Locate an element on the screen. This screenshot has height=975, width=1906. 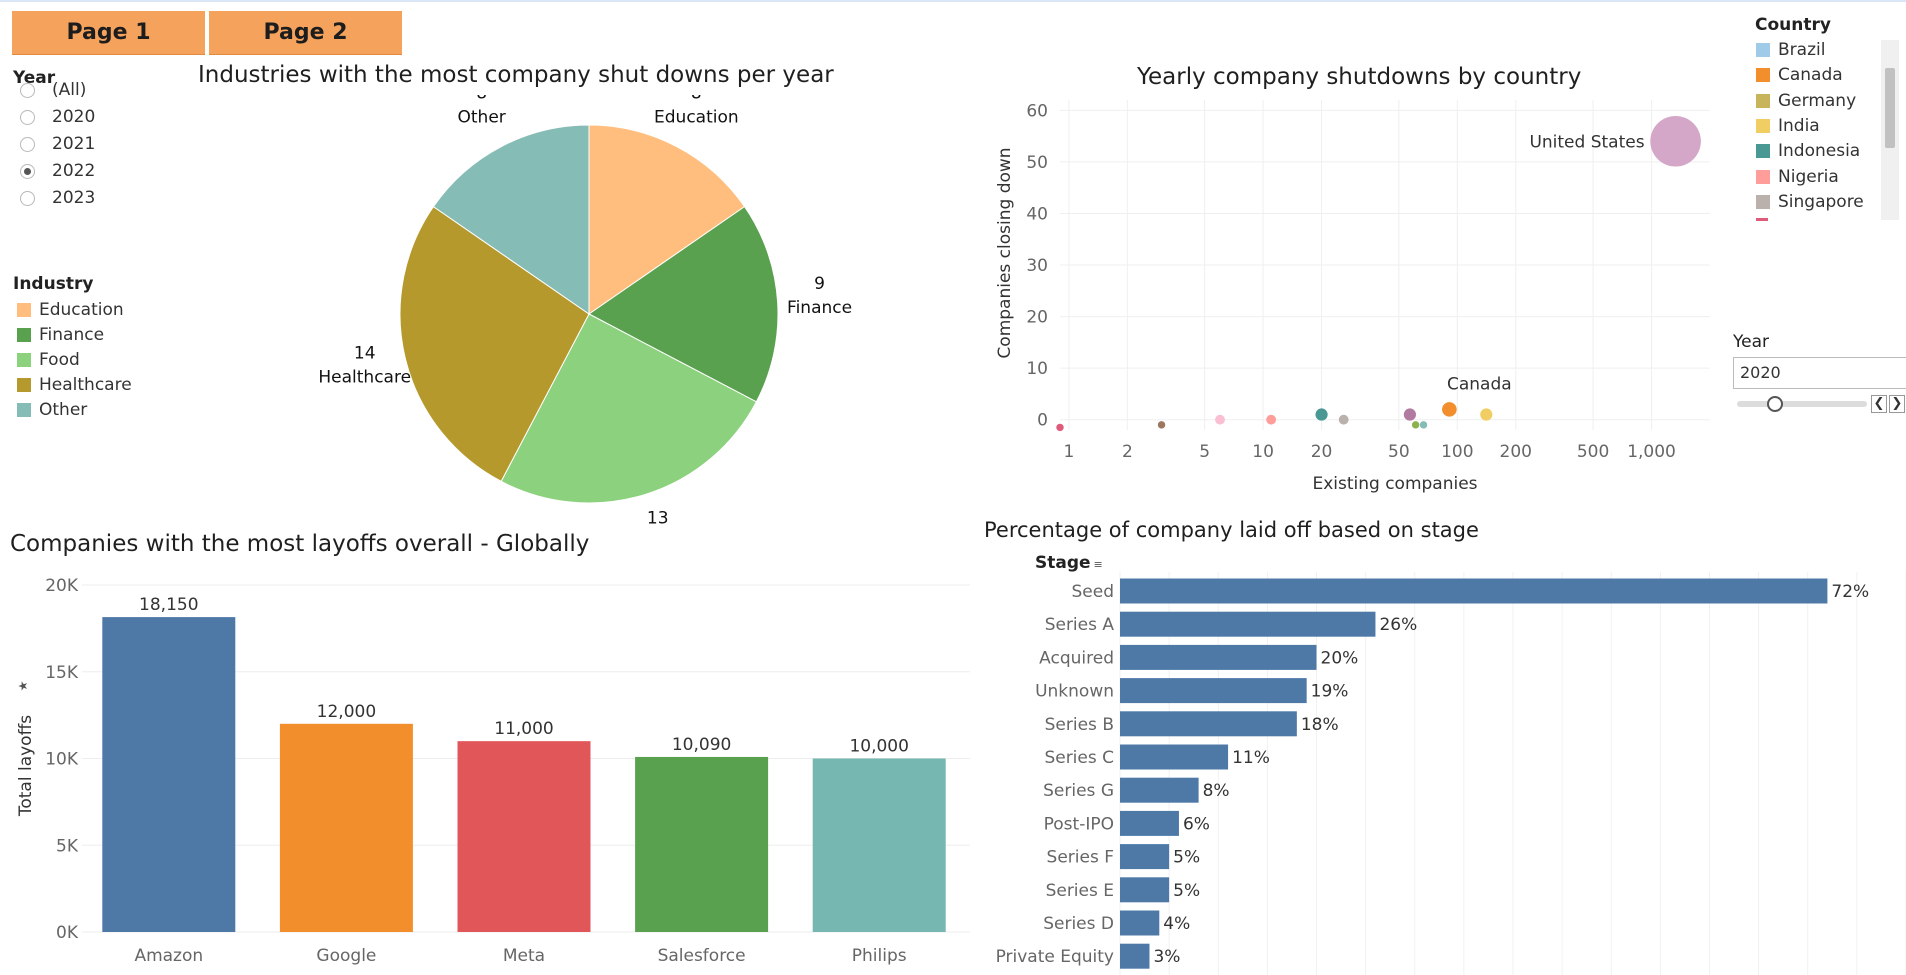
stage-category-label: Series D is located at coordinates (1078, 924).